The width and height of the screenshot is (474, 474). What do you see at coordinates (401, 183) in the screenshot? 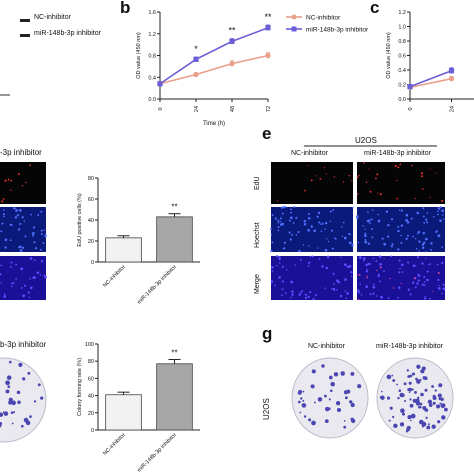
I see `e-edu-mir` at bounding box center [401, 183].